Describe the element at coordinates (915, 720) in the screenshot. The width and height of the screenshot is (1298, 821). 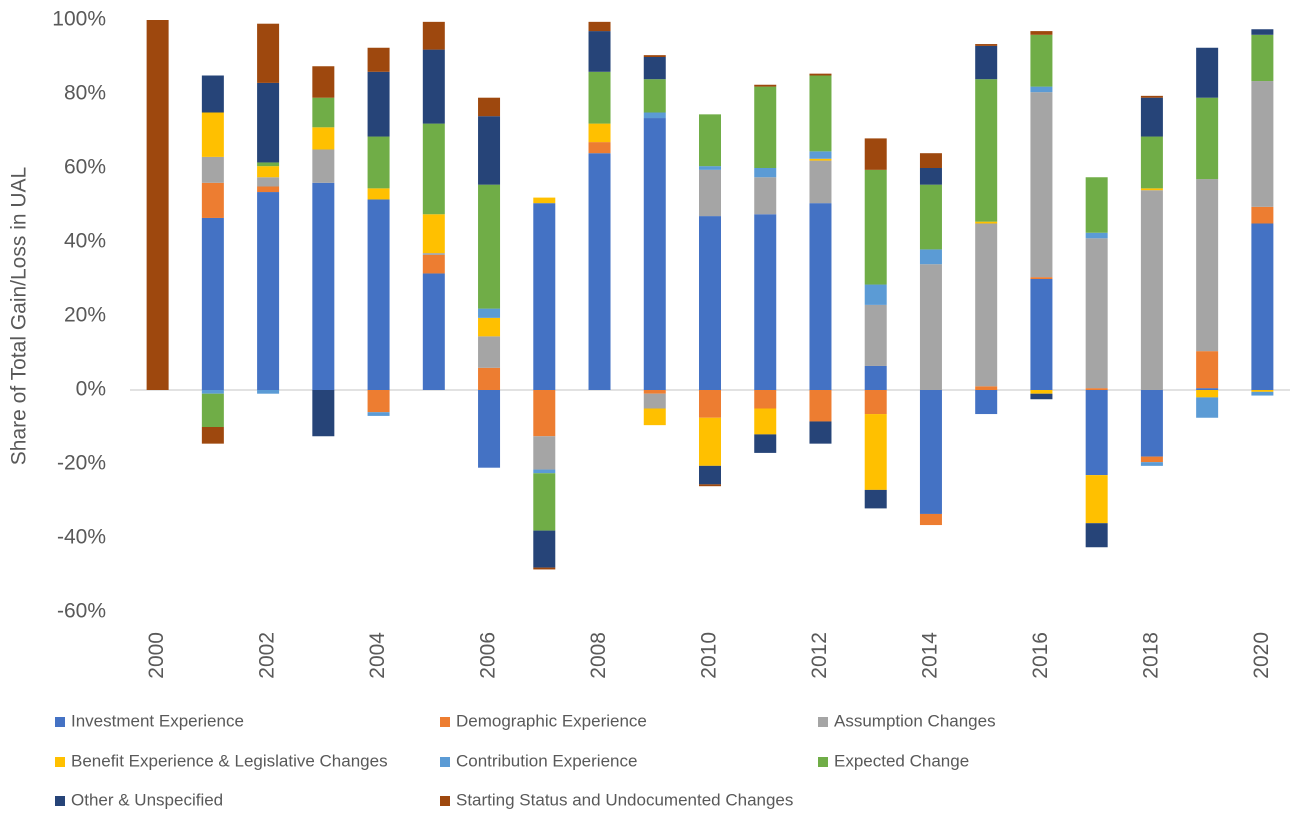
I see `legend-label: Assumption Changes` at that location.